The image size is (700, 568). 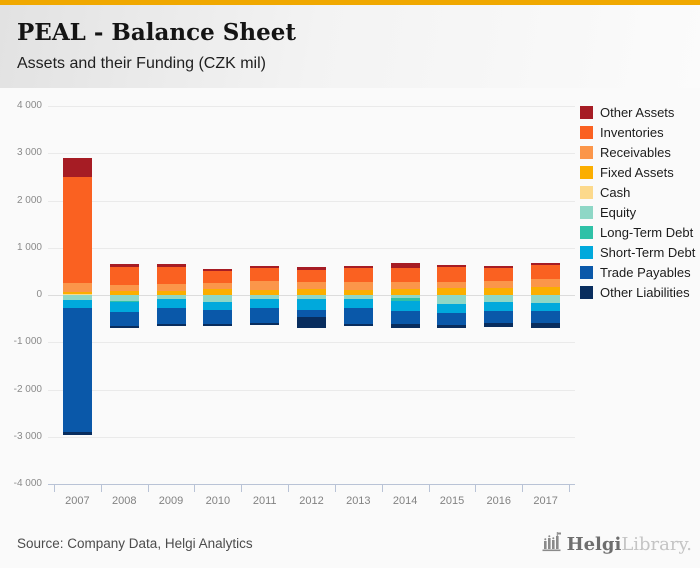 What do you see at coordinates (637, 292) in the screenshot?
I see `legend-item-other-liabilities: Other Liabilities` at bounding box center [637, 292].